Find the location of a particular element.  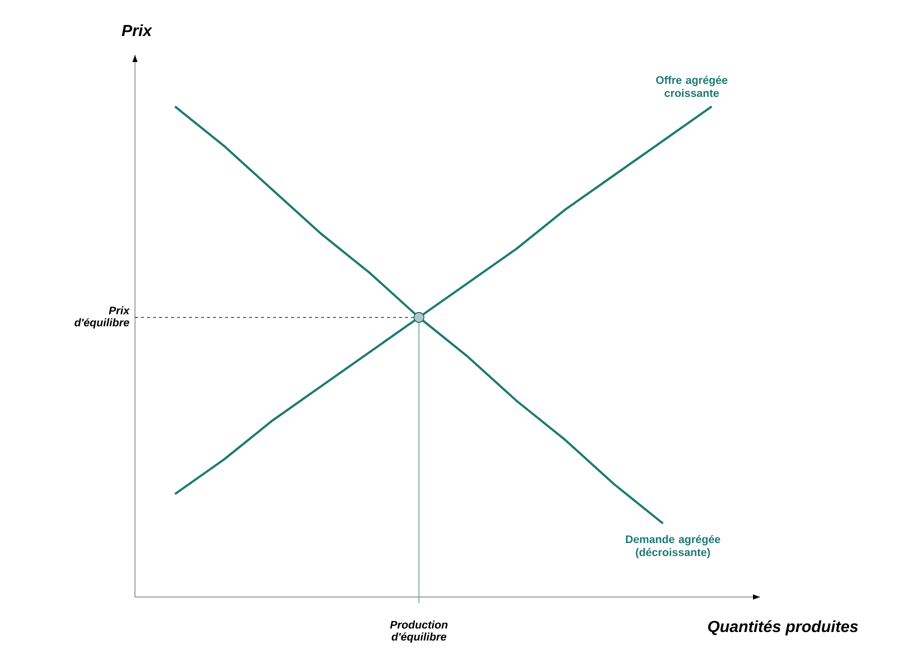

text: Demande agrégée (décroissante) is located at coordinates (673, 546).